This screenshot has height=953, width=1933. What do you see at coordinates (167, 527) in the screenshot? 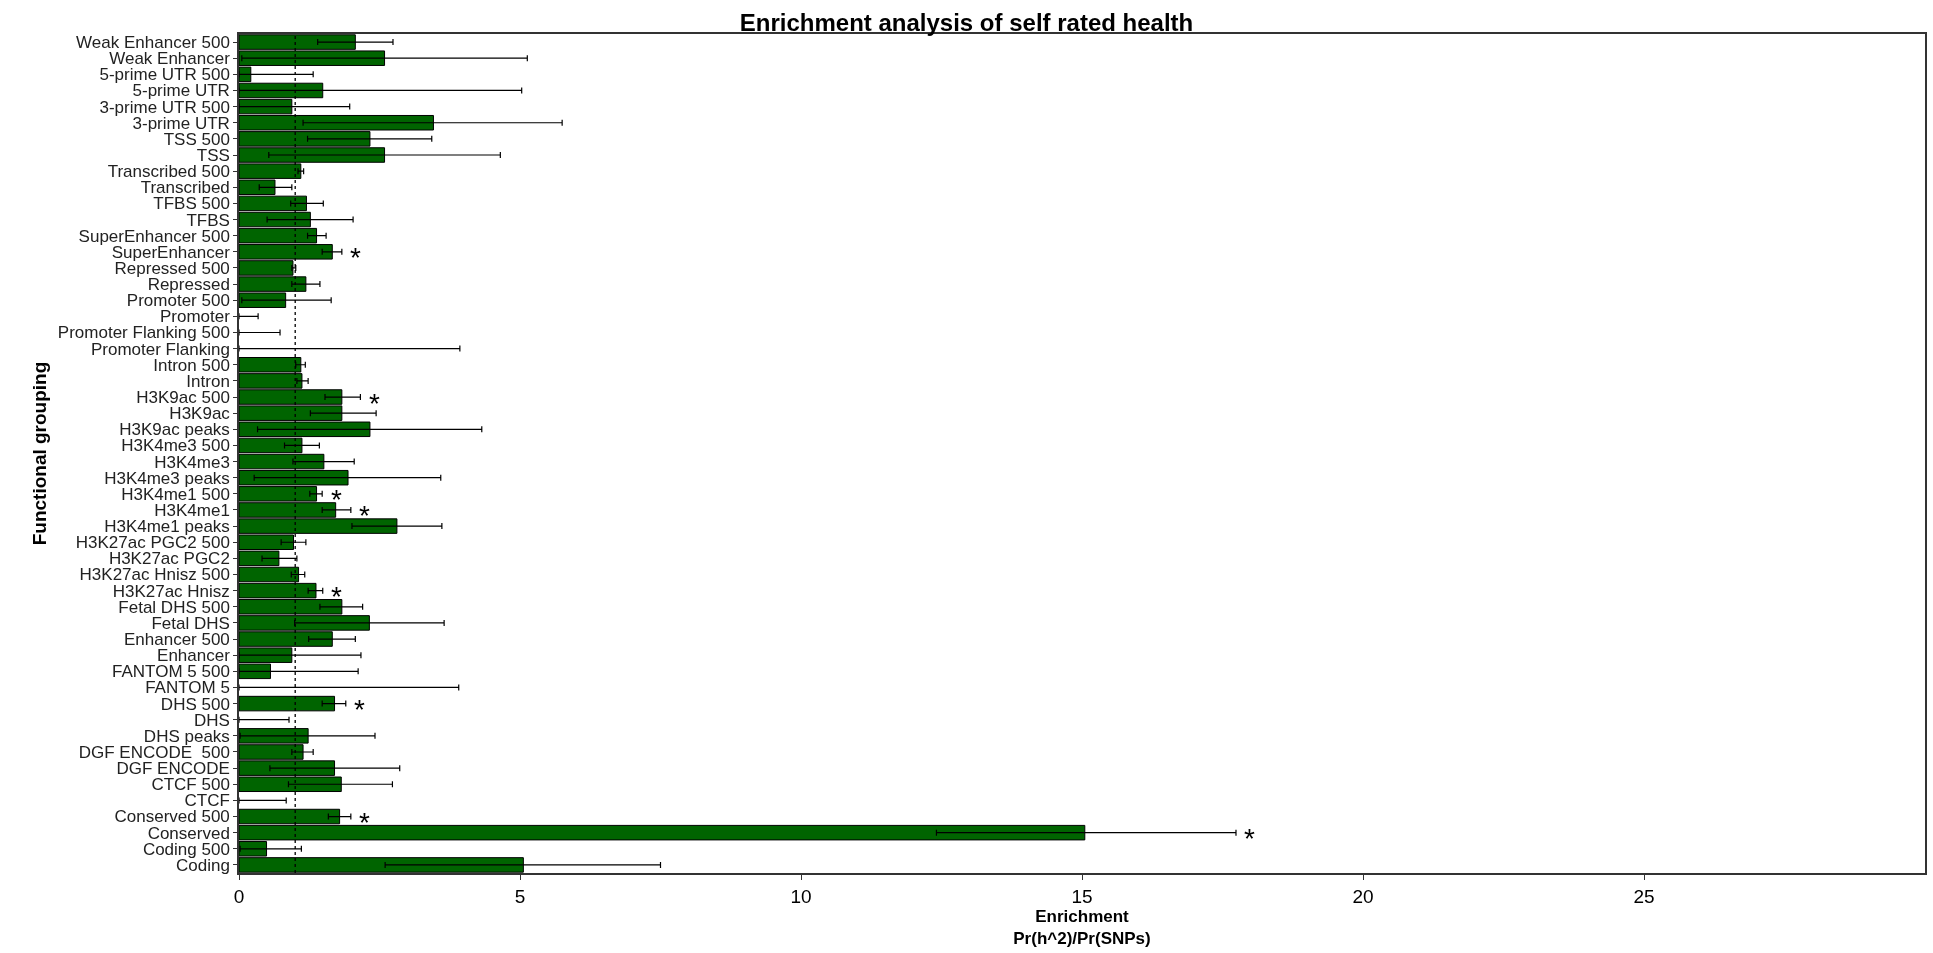
I see `y-tick-label: H3K4me1 peaks` at bounding box center [167, 527].